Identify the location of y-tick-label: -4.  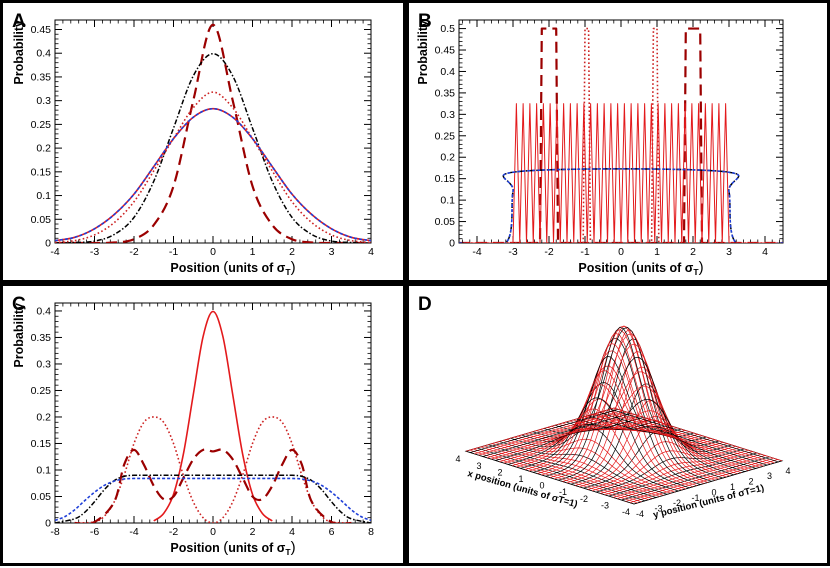
(640, 514).